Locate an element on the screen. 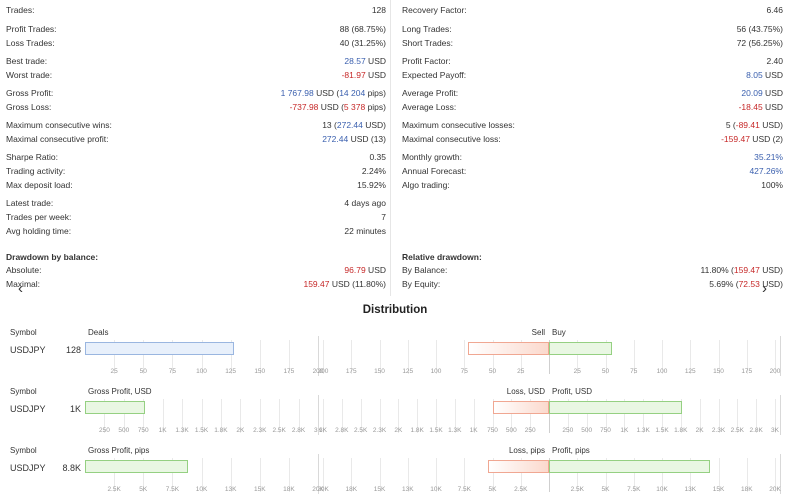 The height and width of the screenshot is (500, 790). stat-value: 1 767.98 USD (14 204 pips) is located at coordinates (333, 93).